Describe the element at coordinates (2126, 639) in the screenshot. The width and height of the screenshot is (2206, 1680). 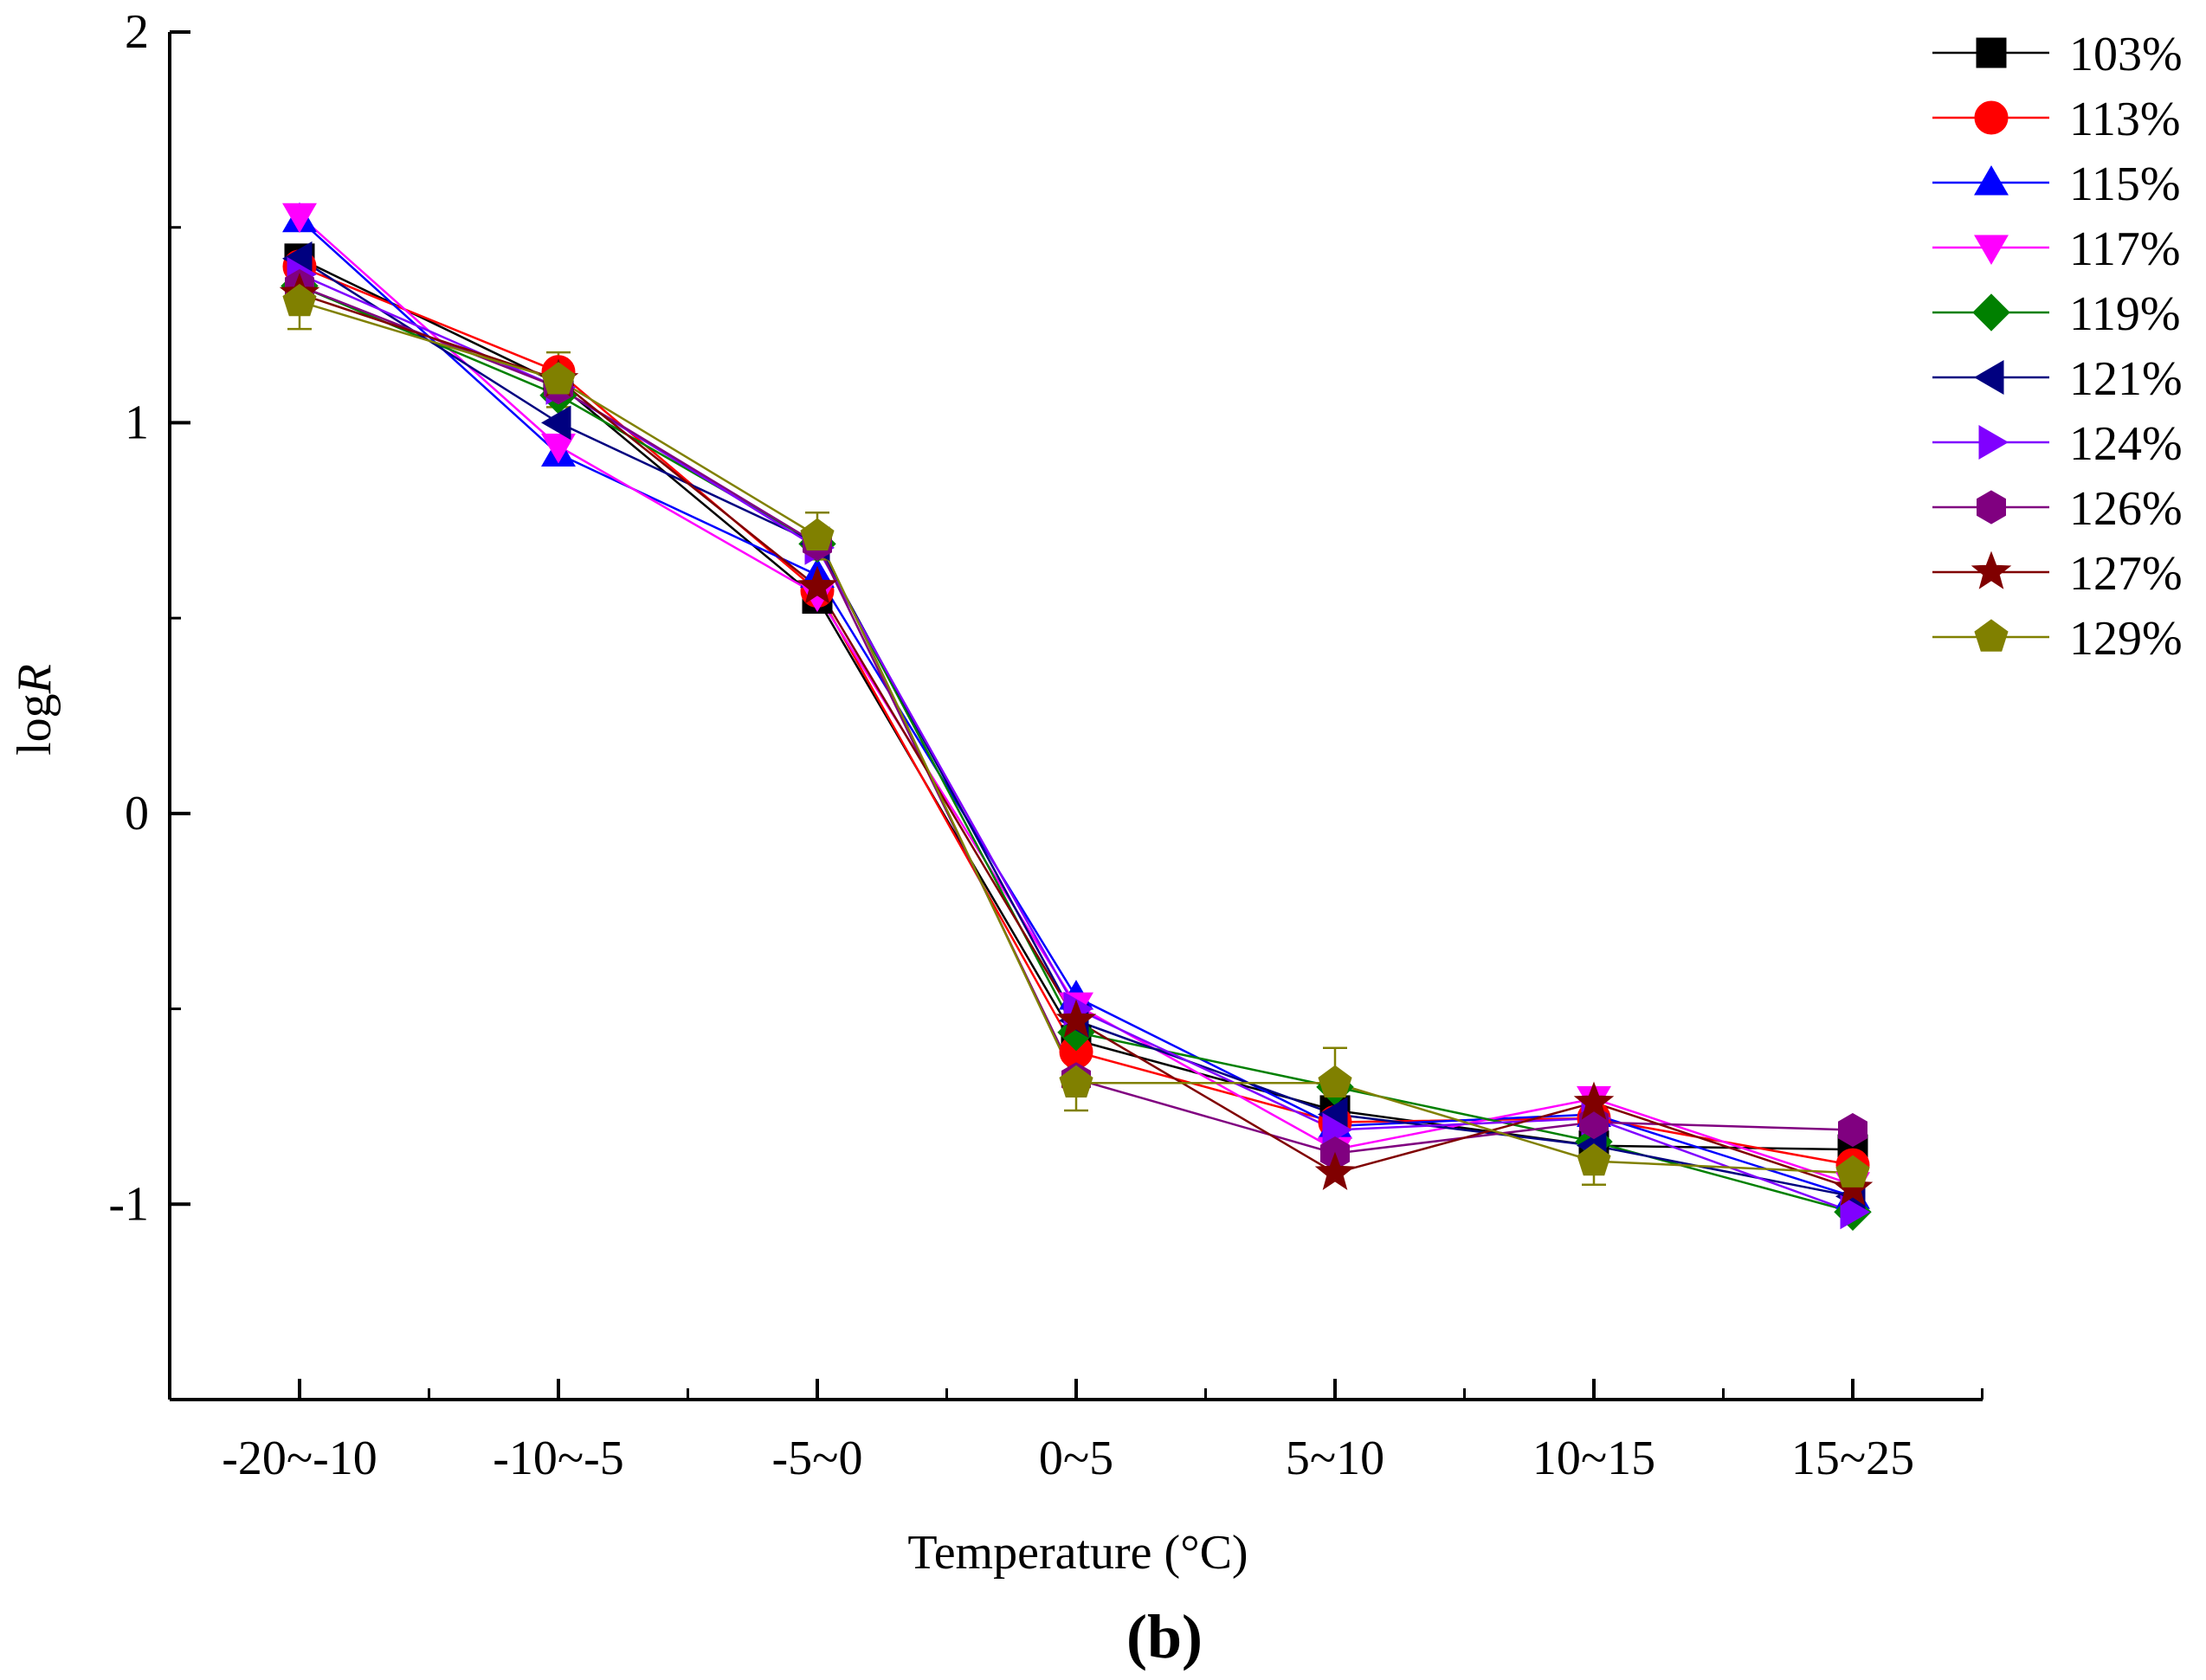
I see `legend-label: 129%` at that location.